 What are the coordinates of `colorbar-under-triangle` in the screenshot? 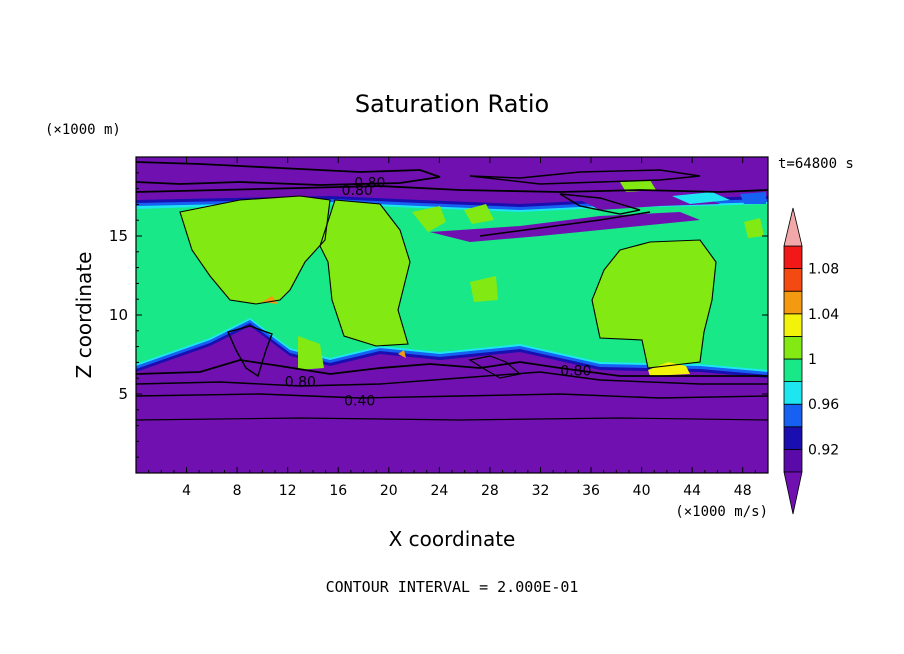 It's located at (793, 493).